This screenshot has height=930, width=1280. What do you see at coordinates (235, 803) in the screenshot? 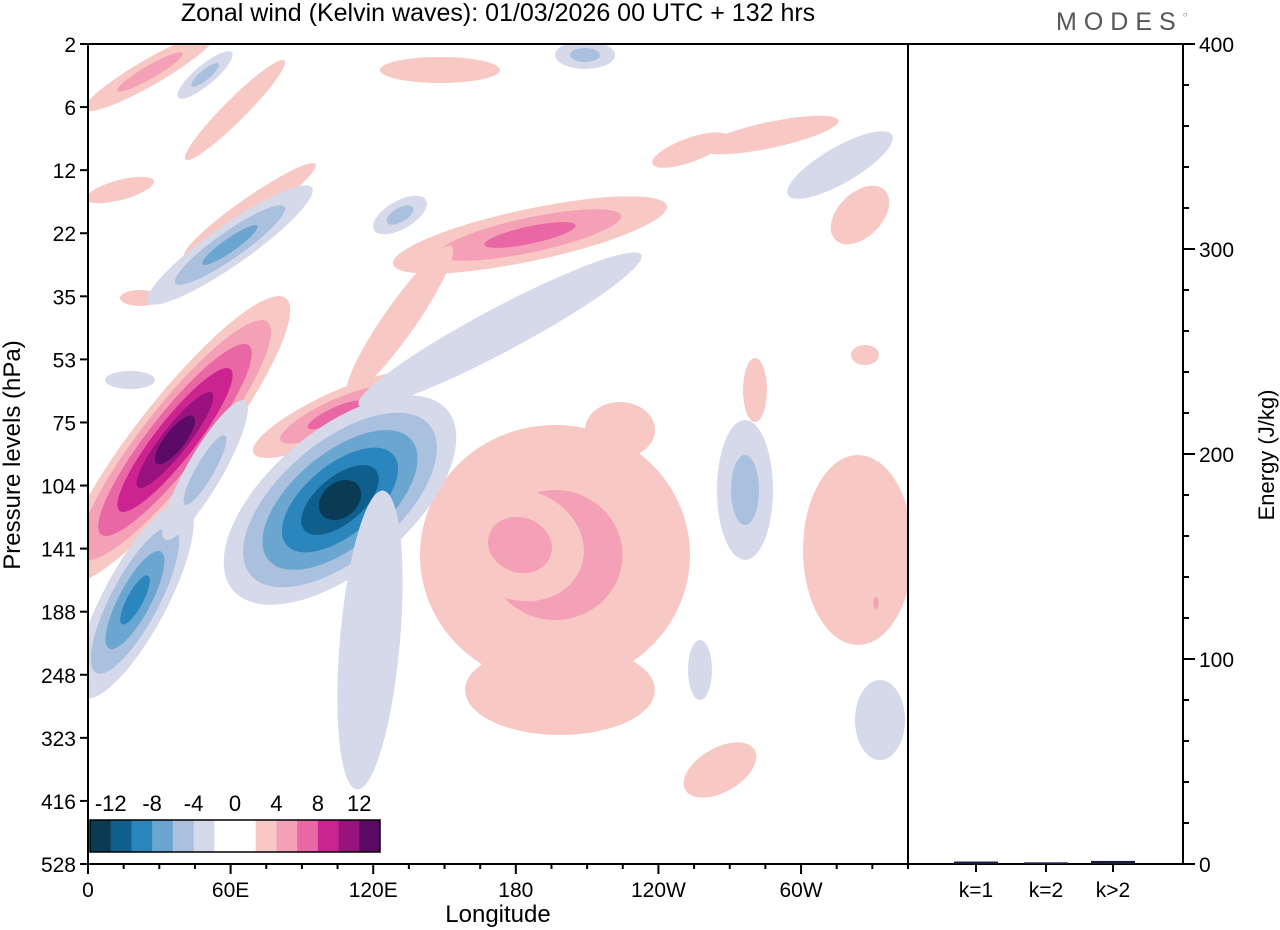
I see `colorbar-tick-label: 0` at bounding box center [235, 803].